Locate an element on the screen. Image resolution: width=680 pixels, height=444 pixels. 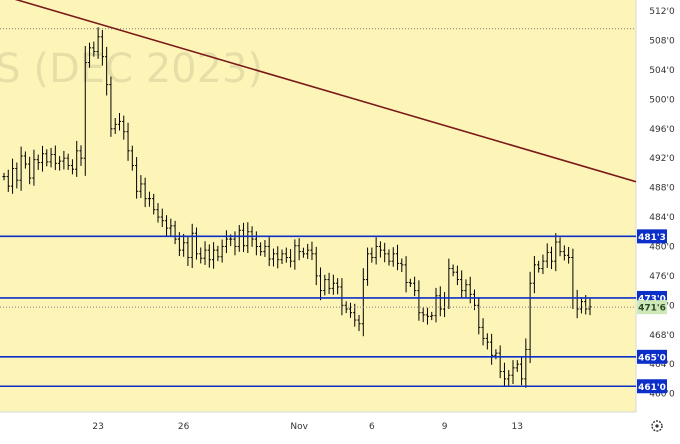
price-tick-label: 484'0 is located at coordinates (662, 218).